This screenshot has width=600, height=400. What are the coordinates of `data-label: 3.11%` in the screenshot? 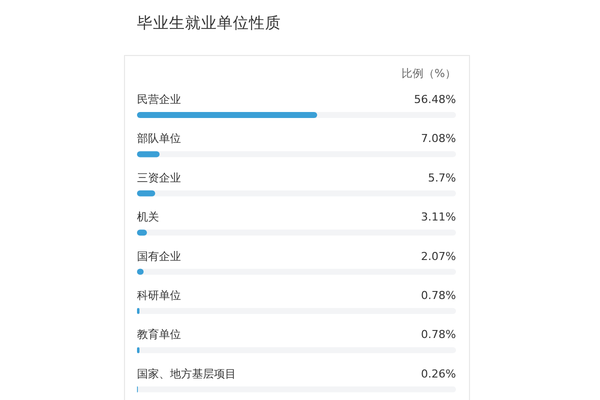 It's located at (438, 217).